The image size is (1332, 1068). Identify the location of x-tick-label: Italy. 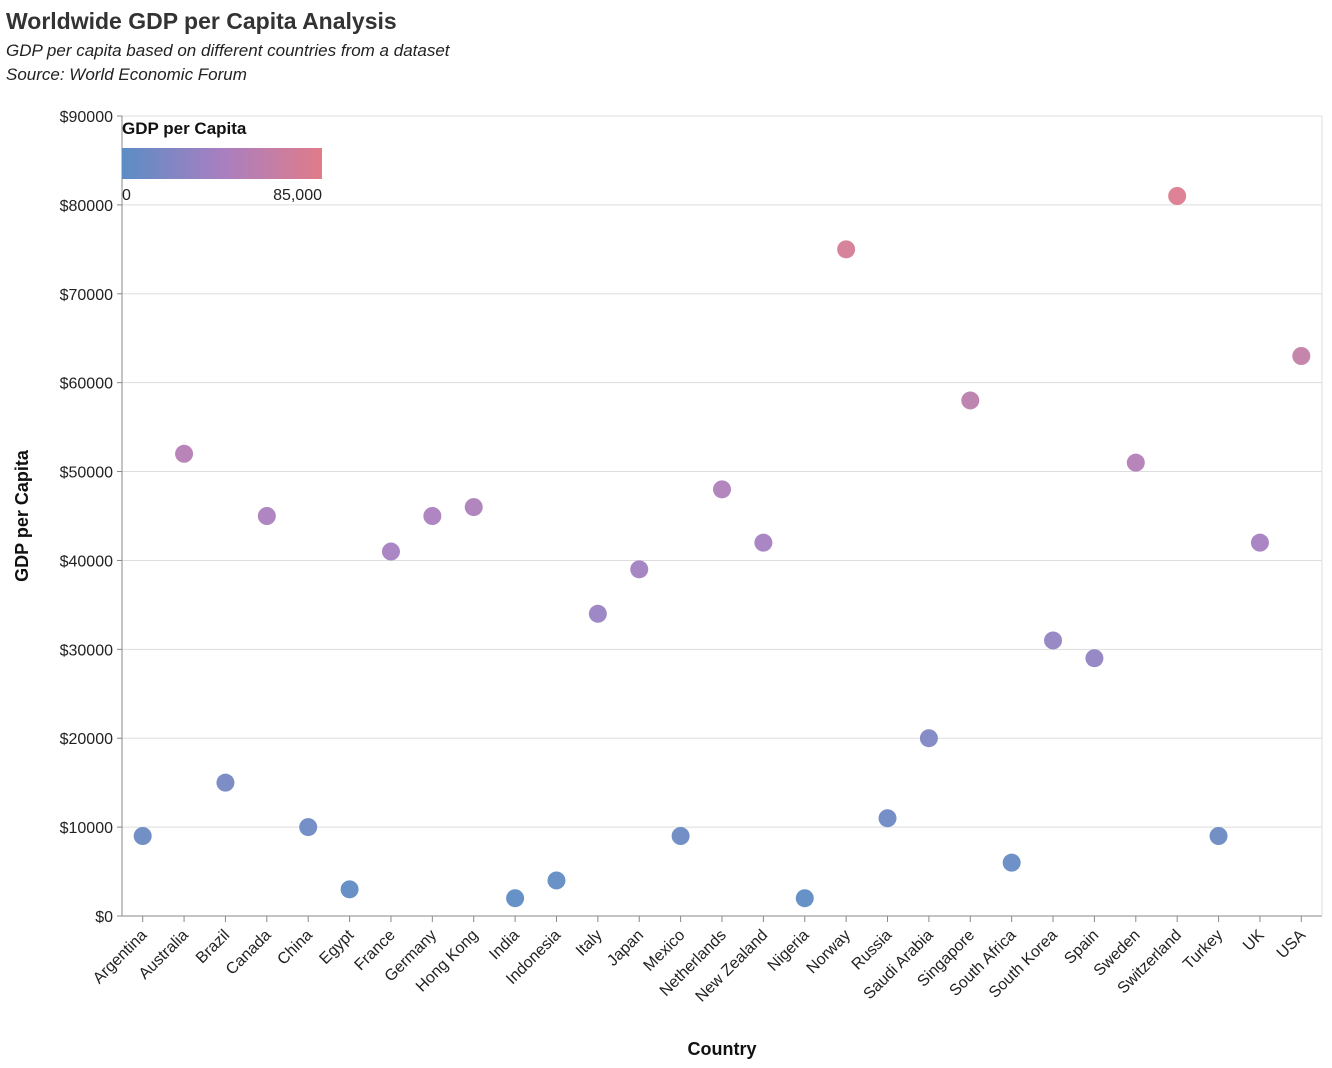
(589, 943).